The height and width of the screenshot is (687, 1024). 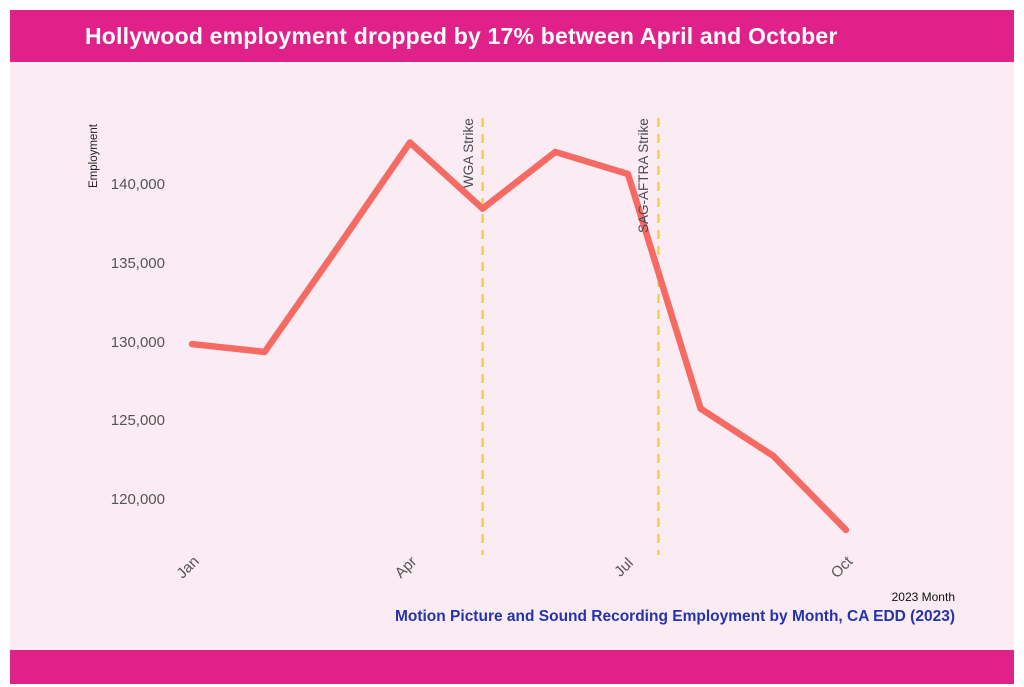 I want to click on footer-bar, so click(x=512, y=667).